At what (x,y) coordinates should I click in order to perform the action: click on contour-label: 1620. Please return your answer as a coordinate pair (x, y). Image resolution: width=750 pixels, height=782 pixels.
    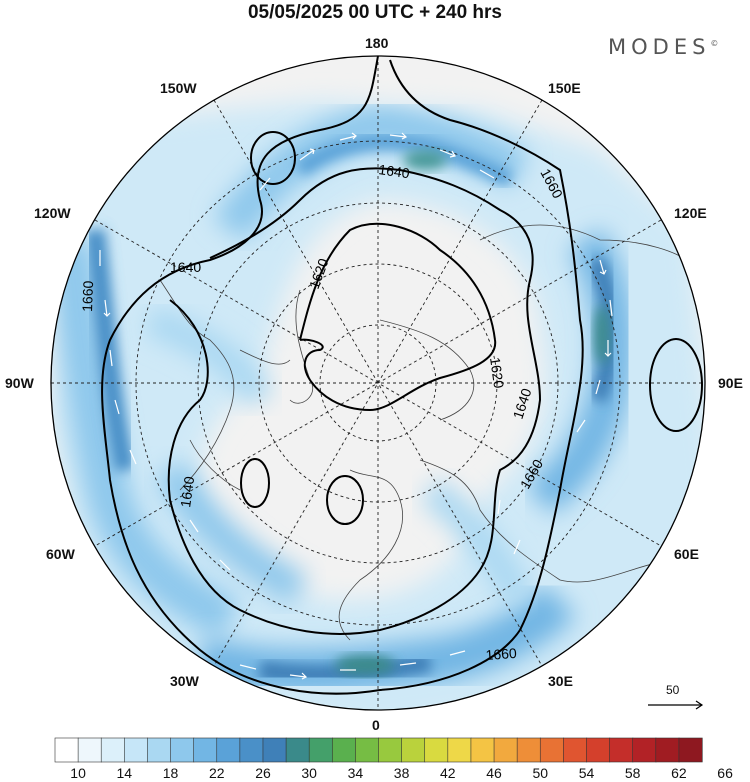
    Looking at the image, I should click on (497, 372).